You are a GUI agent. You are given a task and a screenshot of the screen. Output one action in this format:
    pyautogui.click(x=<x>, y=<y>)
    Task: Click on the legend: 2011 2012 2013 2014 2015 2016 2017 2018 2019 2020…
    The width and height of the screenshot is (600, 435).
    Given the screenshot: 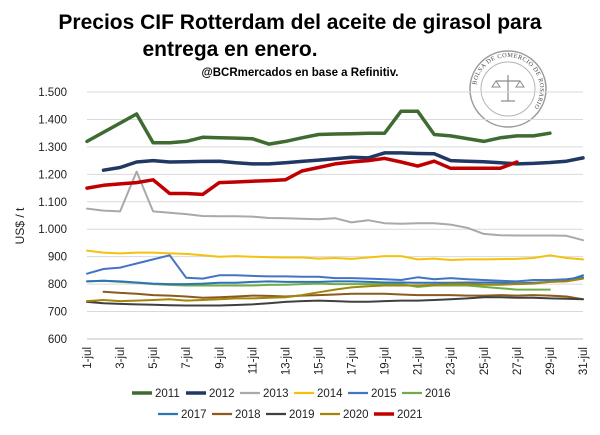 What is the action you would take?
    pyautogui.click(x=291, y=404)
    